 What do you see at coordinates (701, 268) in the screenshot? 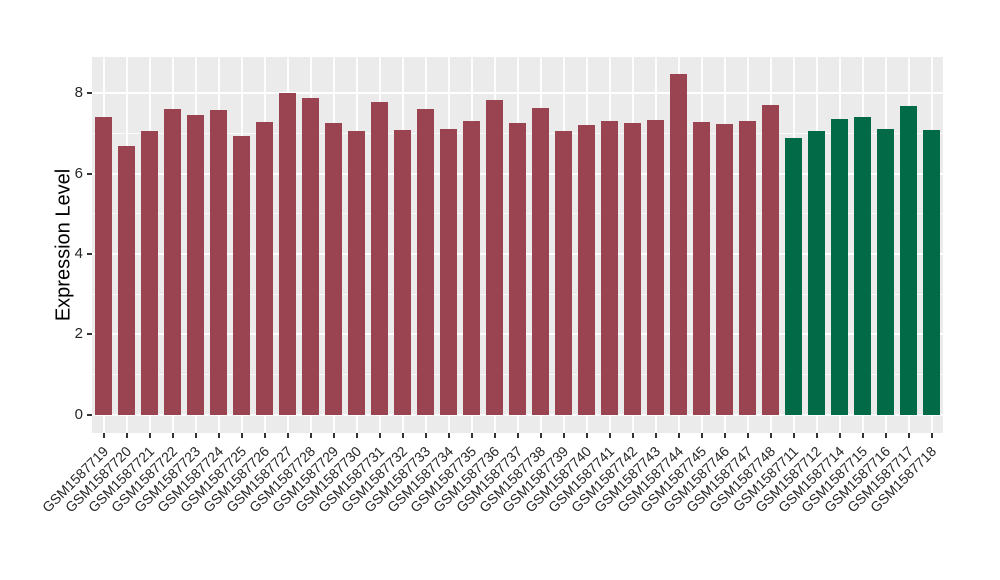
I see `bar-GSM1587745` at bounding box center [701, 268].